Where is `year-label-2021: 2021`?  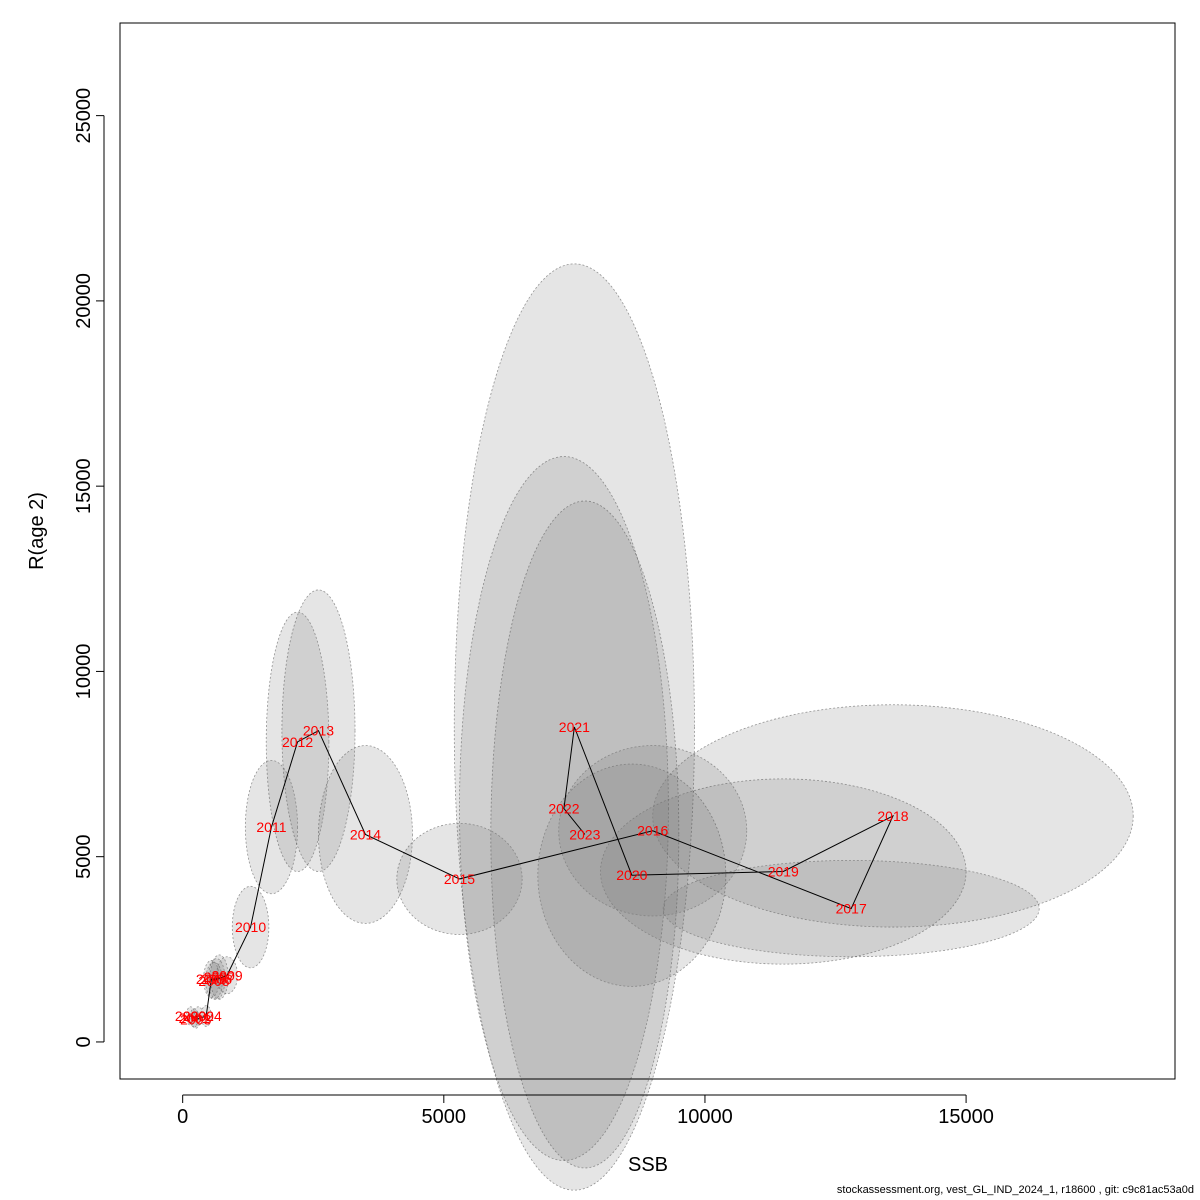 year-label-2021: 2021 is located at coordinates (574, 727).